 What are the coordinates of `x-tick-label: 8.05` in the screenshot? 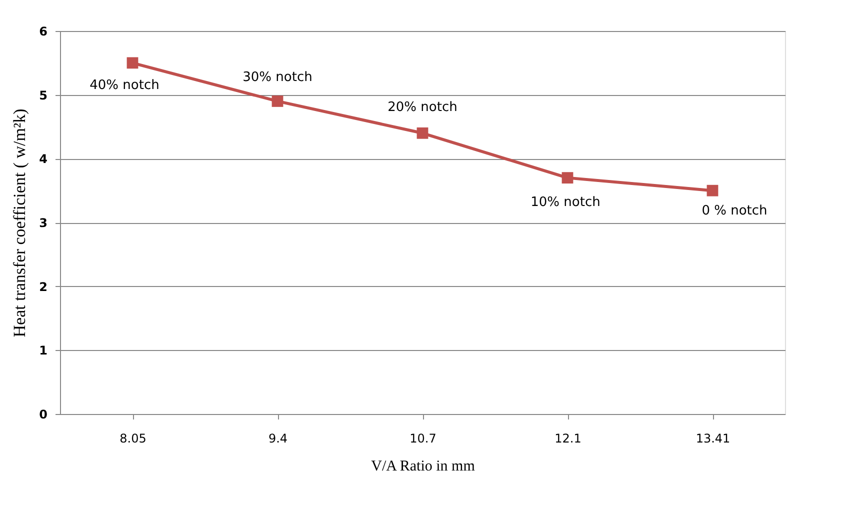 It's located at (133, 439).